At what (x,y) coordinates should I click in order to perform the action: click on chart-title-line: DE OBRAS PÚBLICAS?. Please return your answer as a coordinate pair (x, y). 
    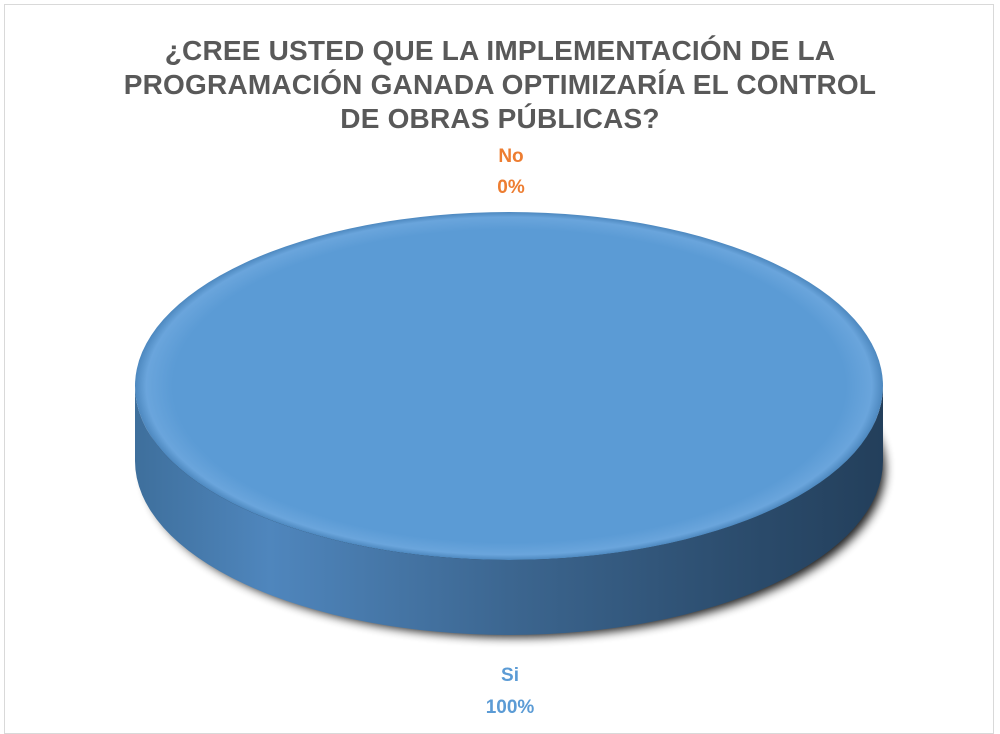
    Looking at the image, I should click on (500, 118).